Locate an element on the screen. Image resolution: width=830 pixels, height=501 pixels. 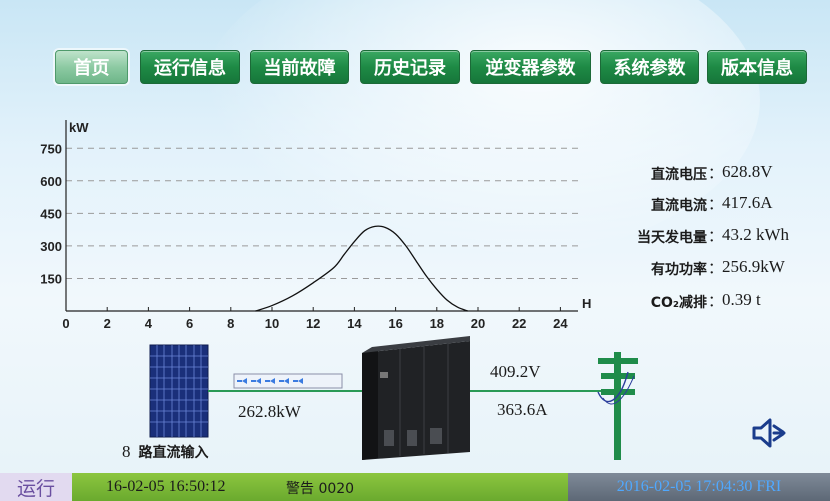
x-tick-label: 6 is located at coordinates (189, 323).